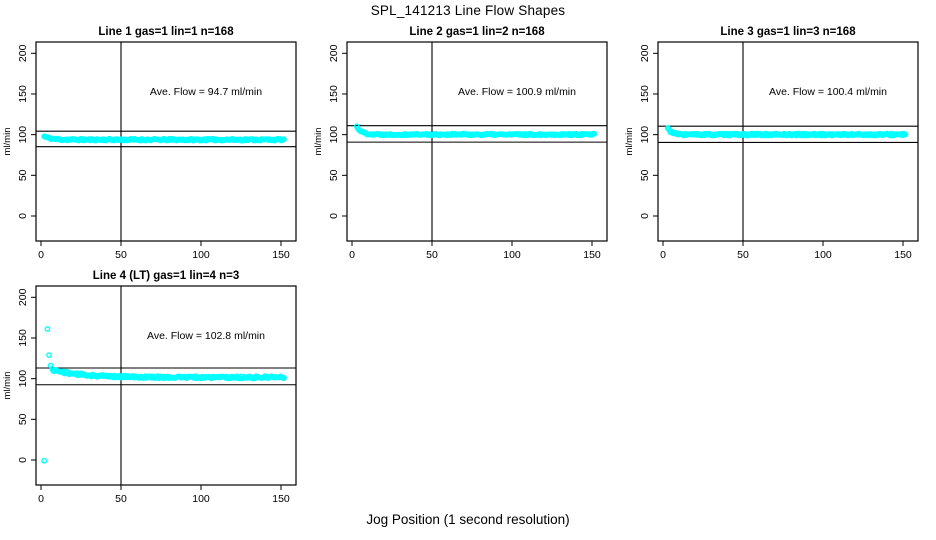 The width and height of the screenshot is (936, 540). Describe the element at coordinates (206, 92) in the screenshot. I see `ave-flow-annotation: Ave. Flow = 94.7 ml/min` at that location.